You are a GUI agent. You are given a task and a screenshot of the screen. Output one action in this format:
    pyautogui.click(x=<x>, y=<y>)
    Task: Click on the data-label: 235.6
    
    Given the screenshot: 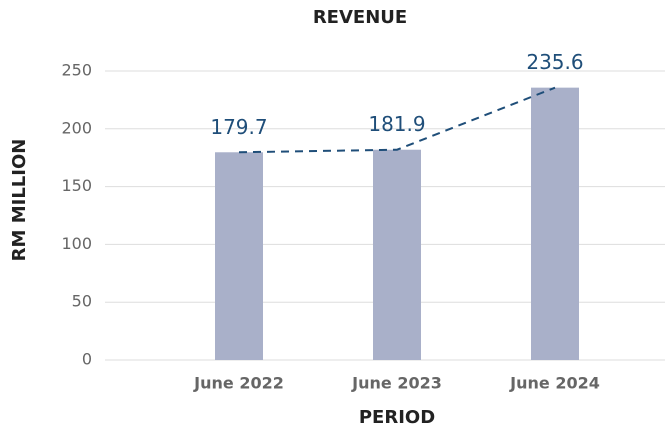 What is the action you would take?
    pyautogui.click(x=554, y=62)
    